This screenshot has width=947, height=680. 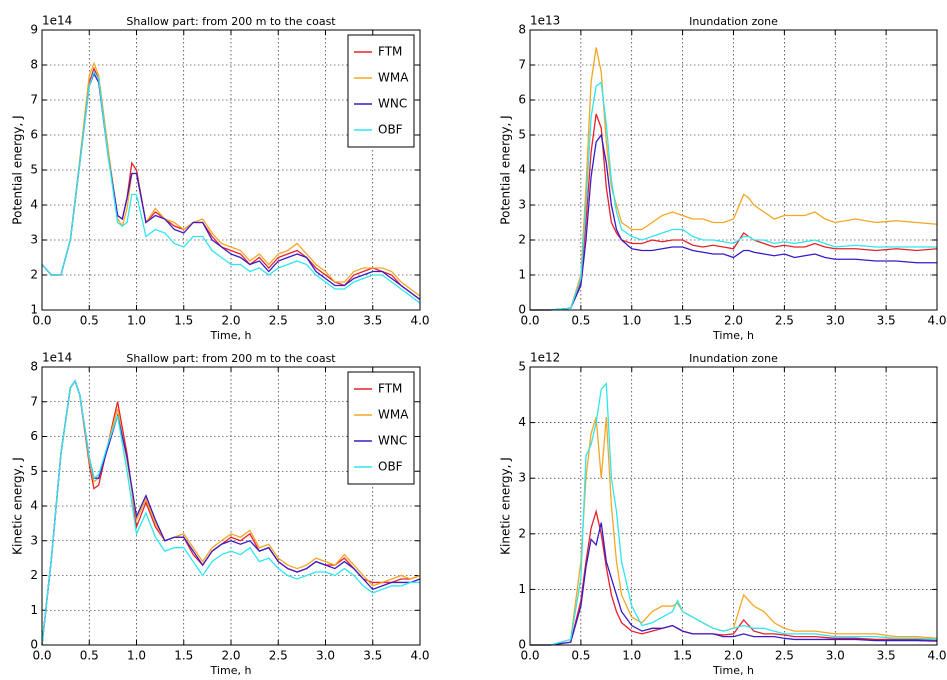 I want to click on y-tick-label: 9, so click(x=34, y=30).